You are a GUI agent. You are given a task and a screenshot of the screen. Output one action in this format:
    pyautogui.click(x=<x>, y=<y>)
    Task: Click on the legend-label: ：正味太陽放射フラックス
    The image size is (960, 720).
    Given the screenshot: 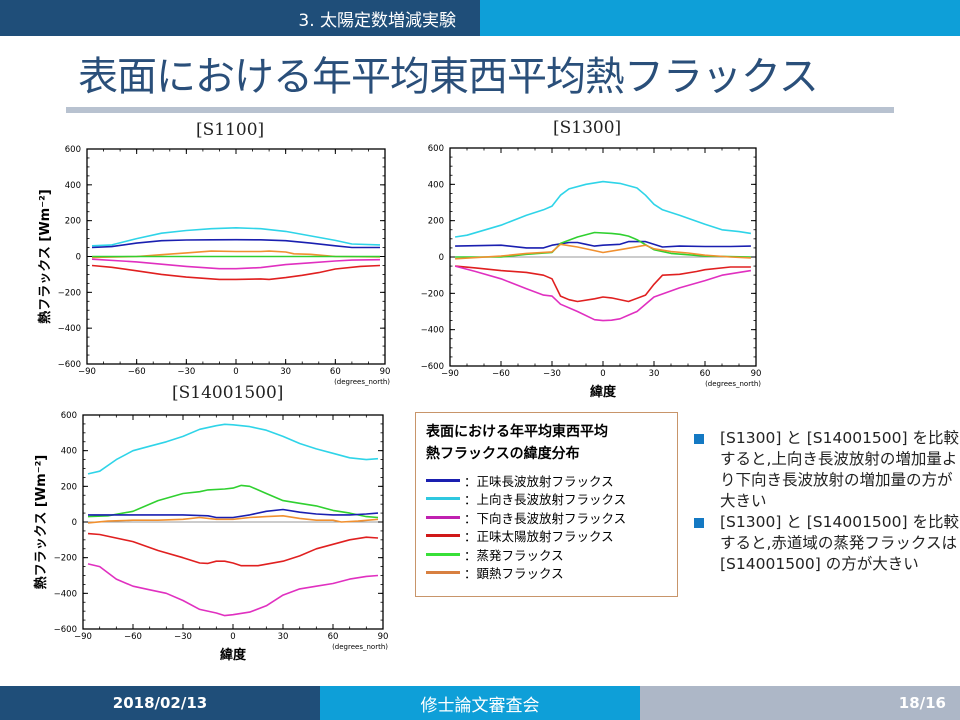 What is the action you would take?
    pyautogui.click(x=539, y=537)
    